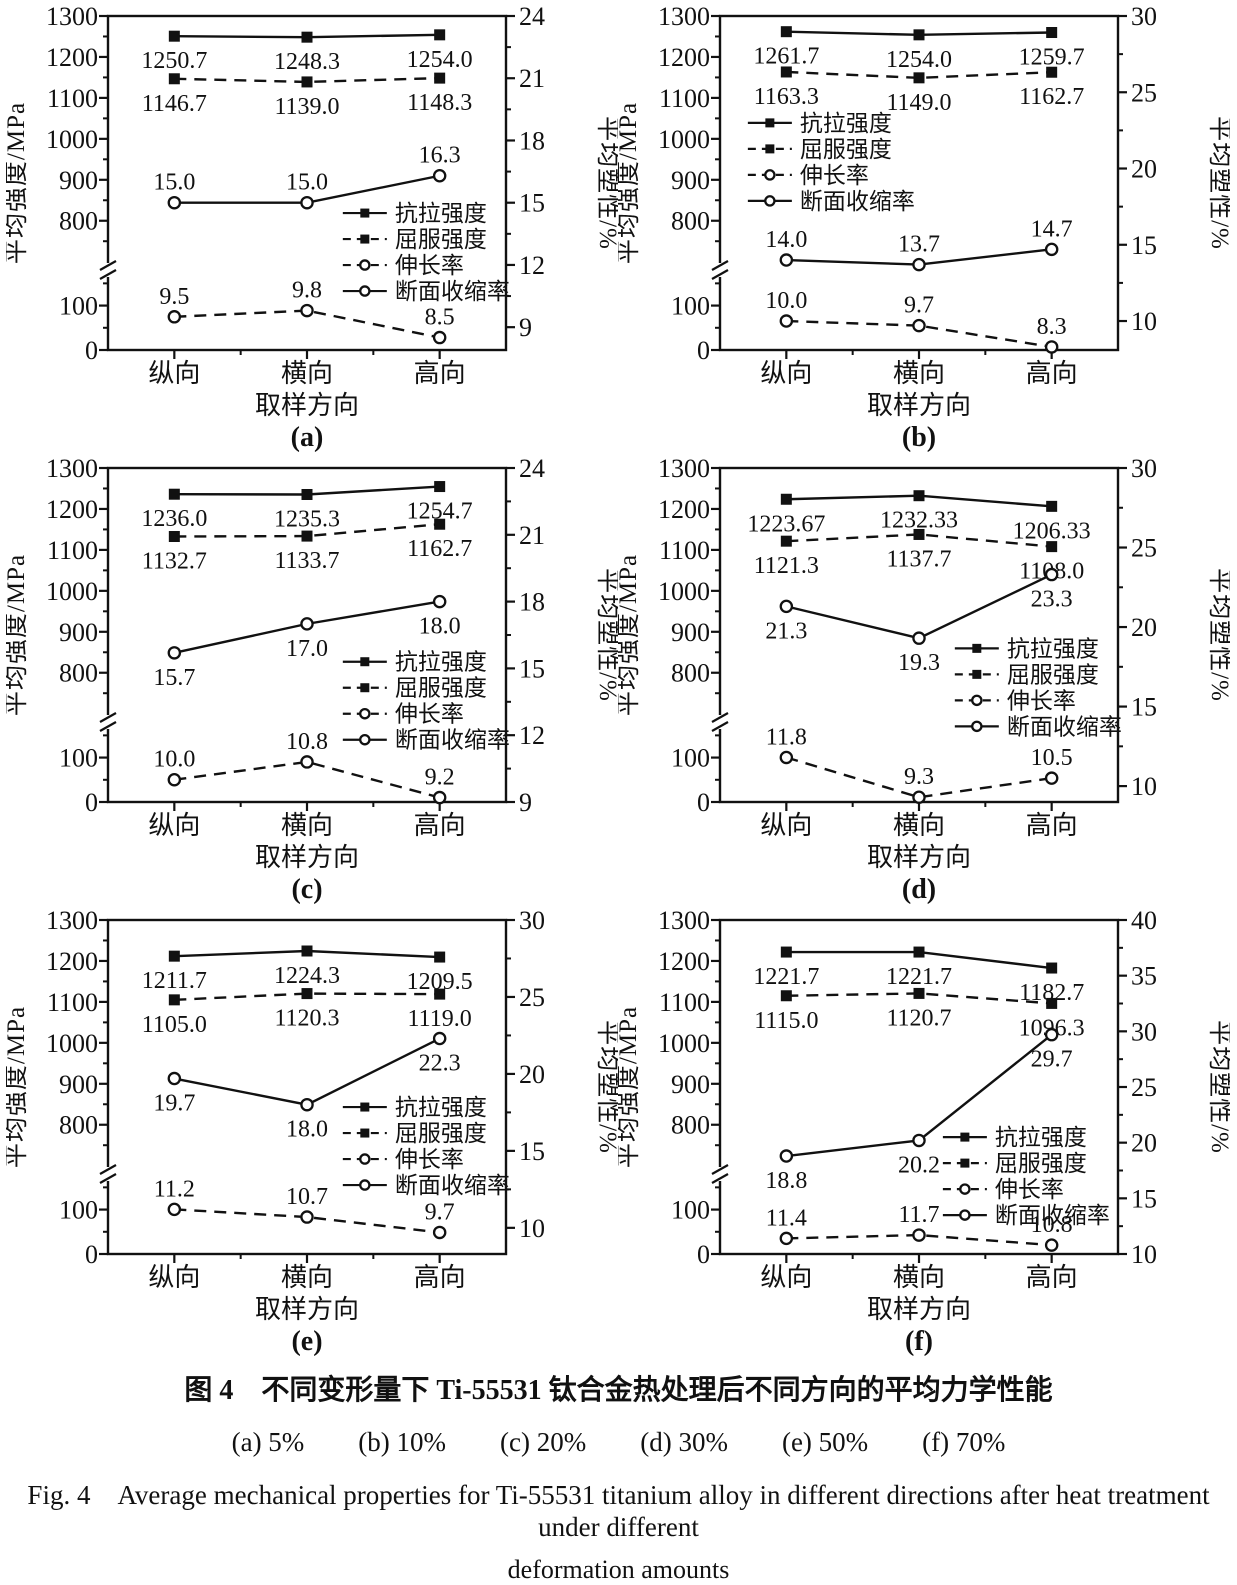 The image size is (1237, 1585). I want to click on left-axis-title: 平均强度/MPa, so click(18, 635).